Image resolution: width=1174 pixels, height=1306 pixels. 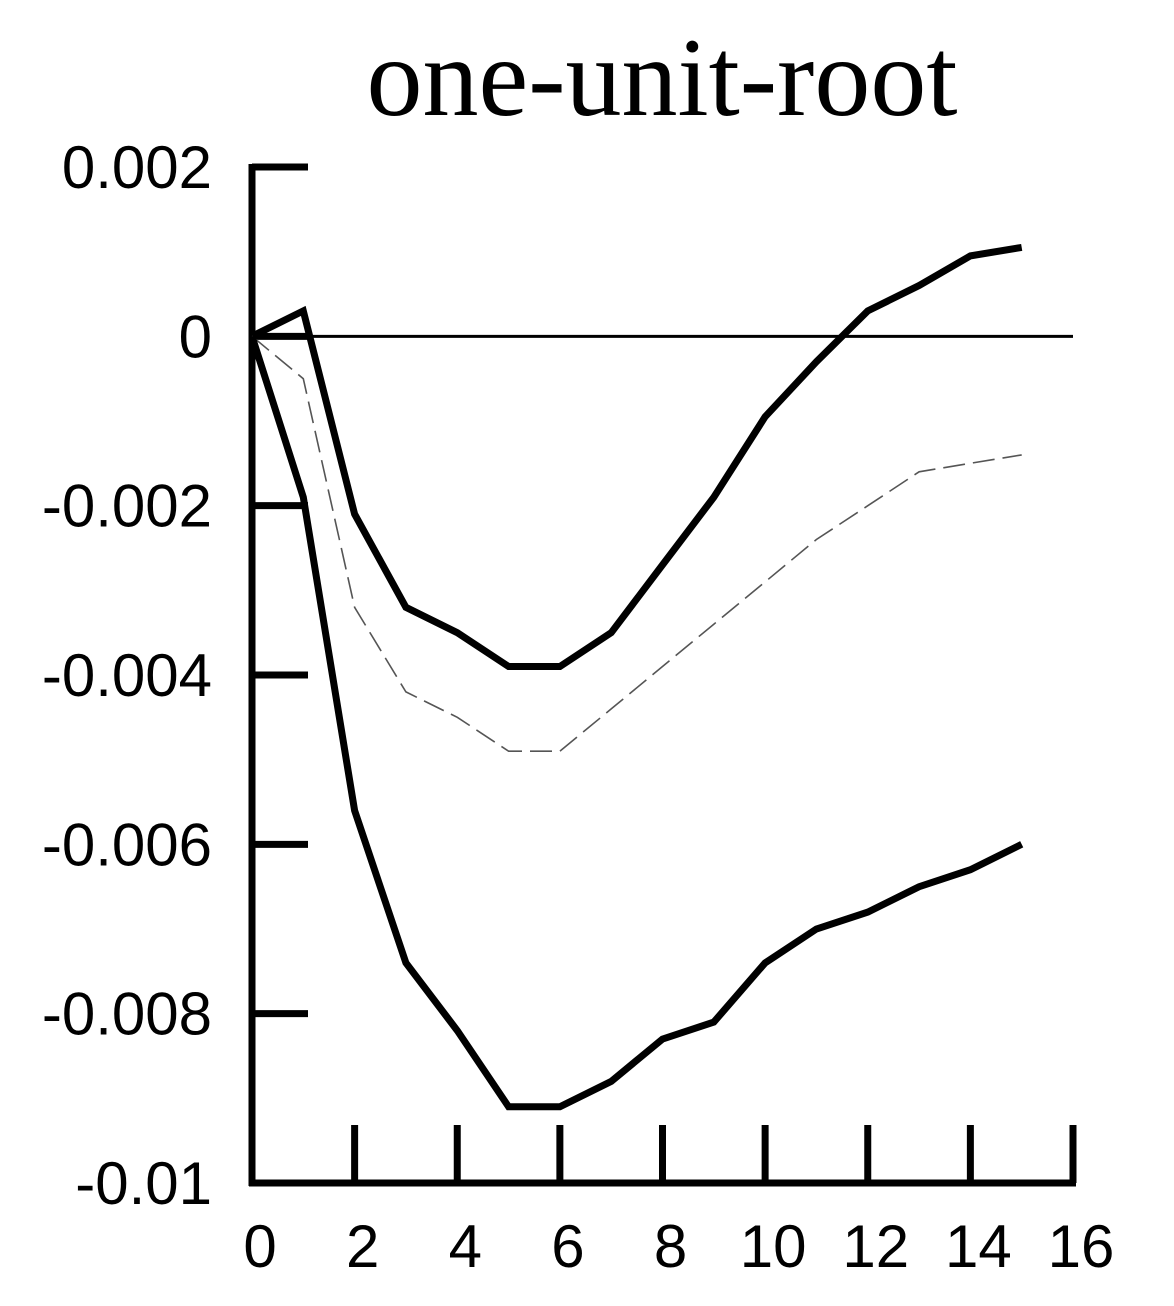 What do you see at coordinates (1081, 1246) in the screenshot?
I see `x-tick-label: 16` at bounding box center [1081, 1246].